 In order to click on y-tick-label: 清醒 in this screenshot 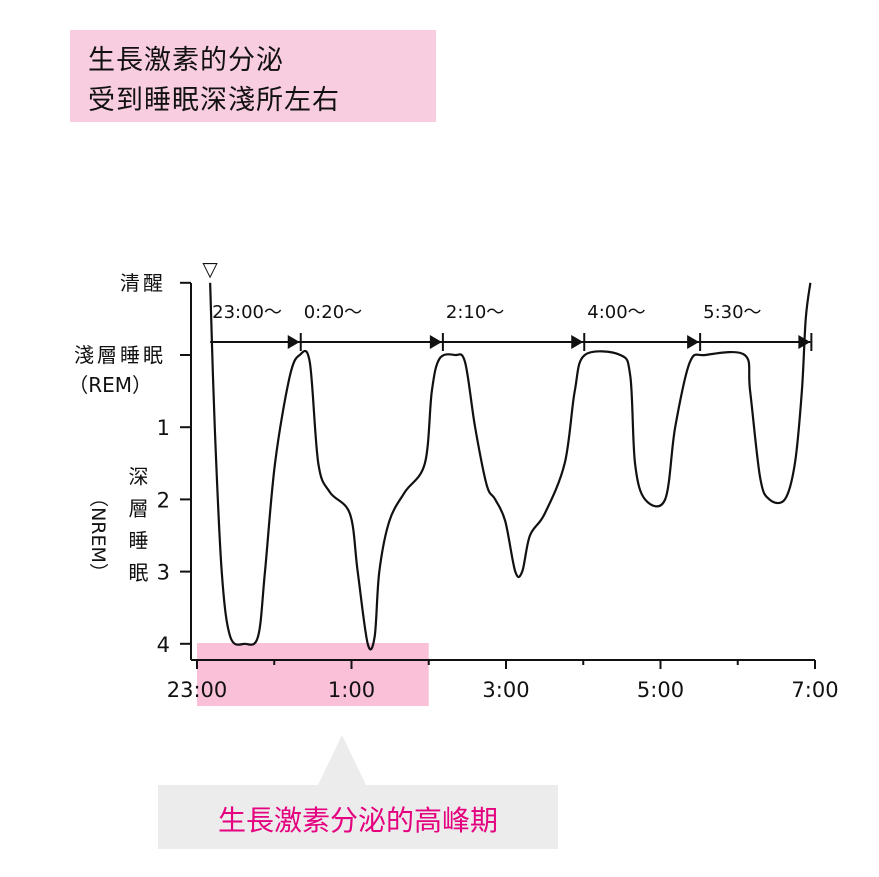, I will do `click(143, 283)`.